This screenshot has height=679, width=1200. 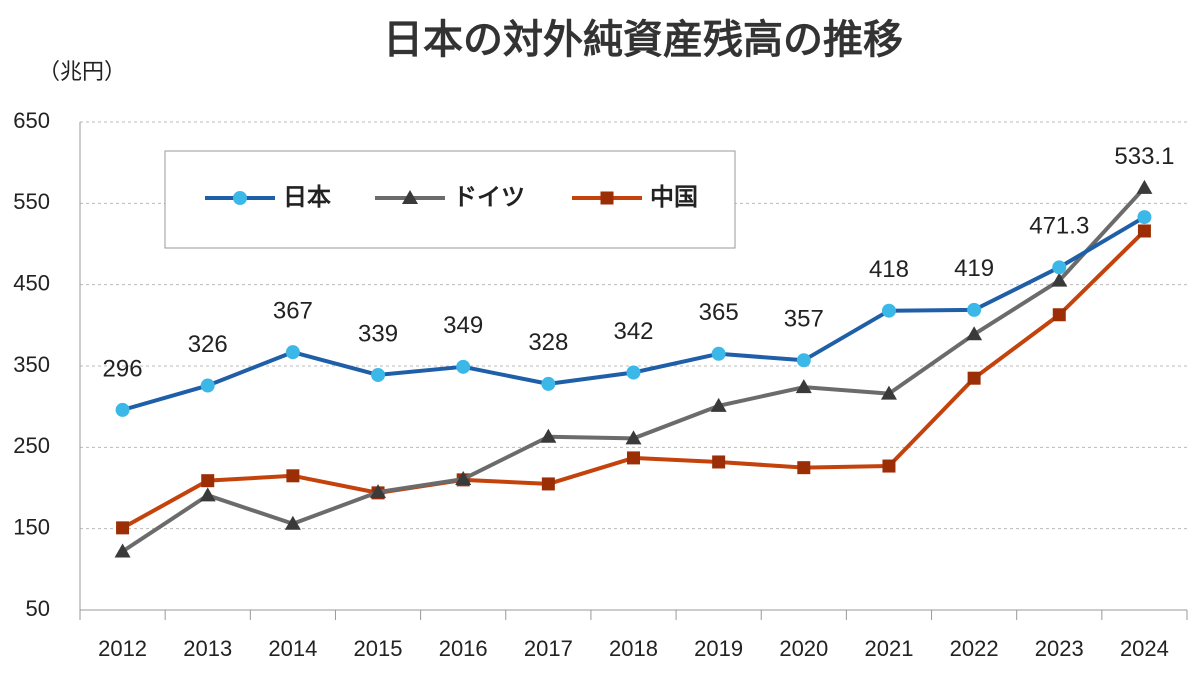 What do you see at coordinates (633, 648) in the screenshot?
I see `x-tick-label: 2018` at bounding box center [633, 648].